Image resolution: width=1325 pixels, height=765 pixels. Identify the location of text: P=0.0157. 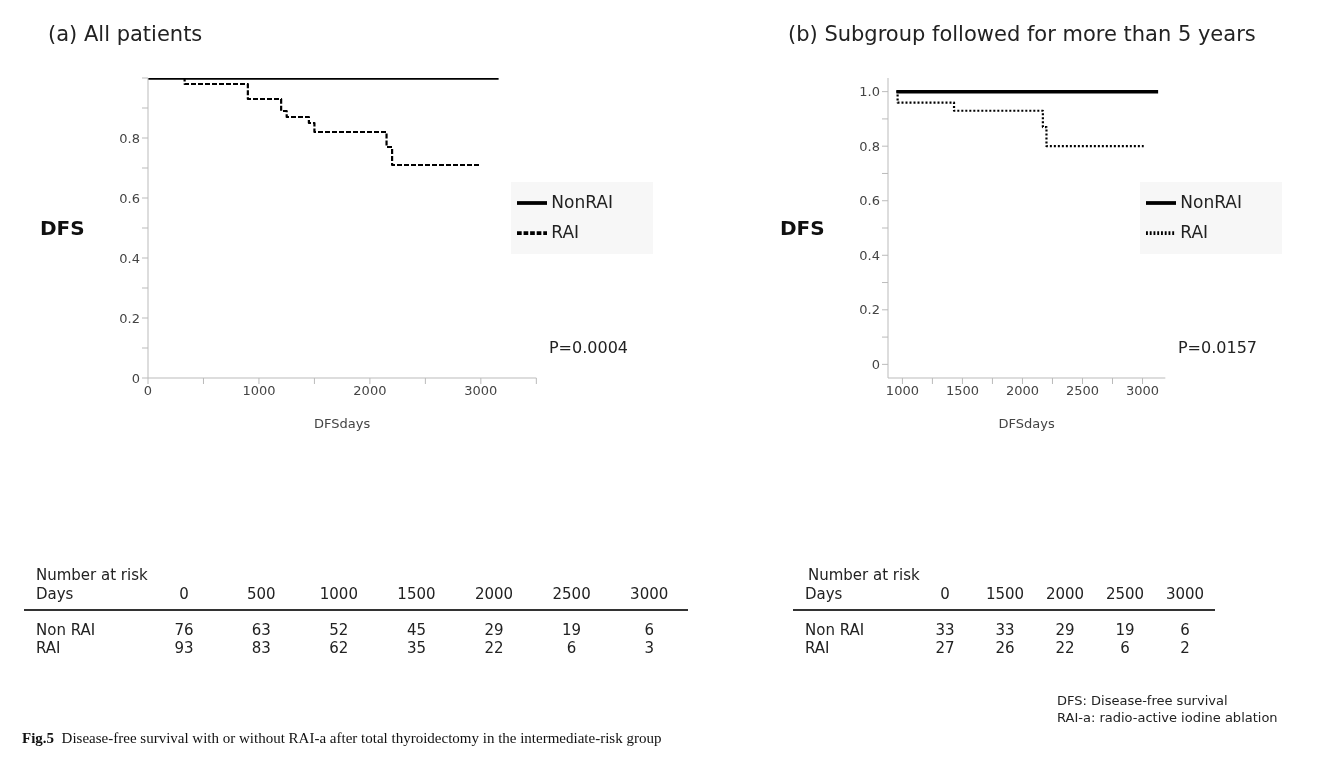
(1217, 347).